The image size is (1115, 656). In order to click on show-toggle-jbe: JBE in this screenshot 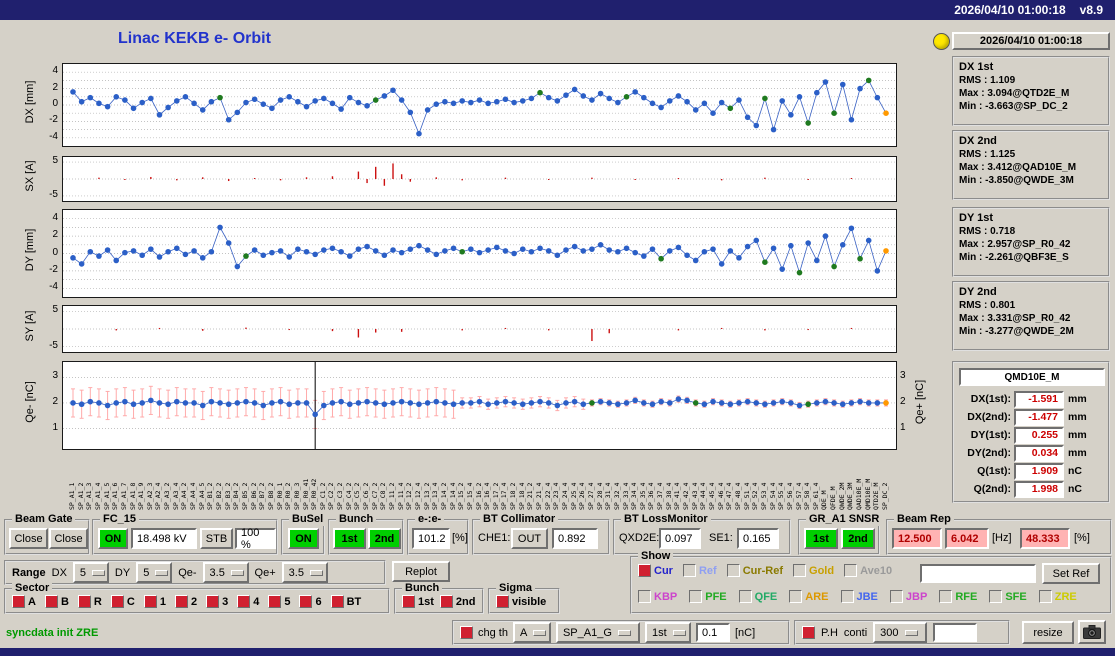, I will do `click(859, 596)`.